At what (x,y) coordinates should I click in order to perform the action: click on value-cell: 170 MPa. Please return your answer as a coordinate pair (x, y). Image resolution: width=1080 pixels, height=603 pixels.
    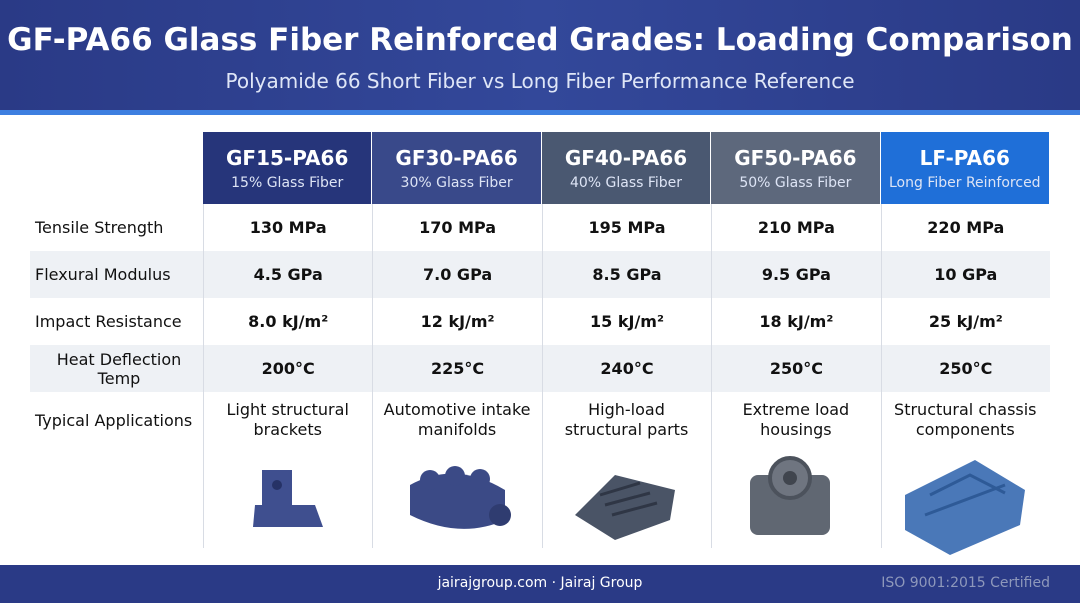
    Looking at the image, I should click on (456, 227).